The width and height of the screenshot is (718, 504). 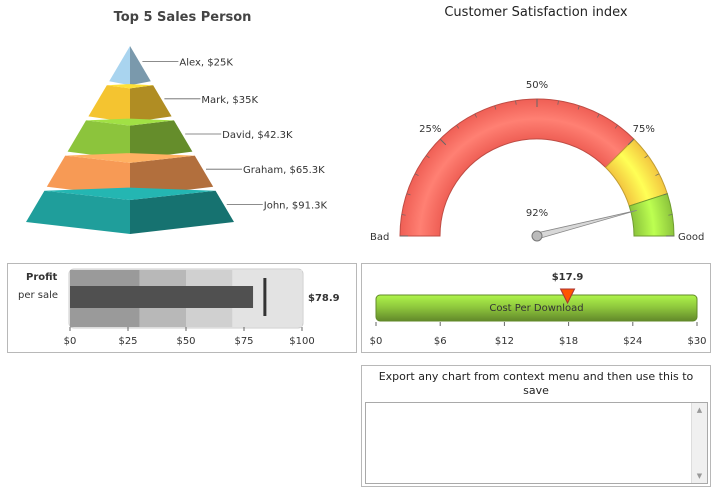 I want to click on linear-gauge-value-label: $17.9, so click(x=568, y=277).